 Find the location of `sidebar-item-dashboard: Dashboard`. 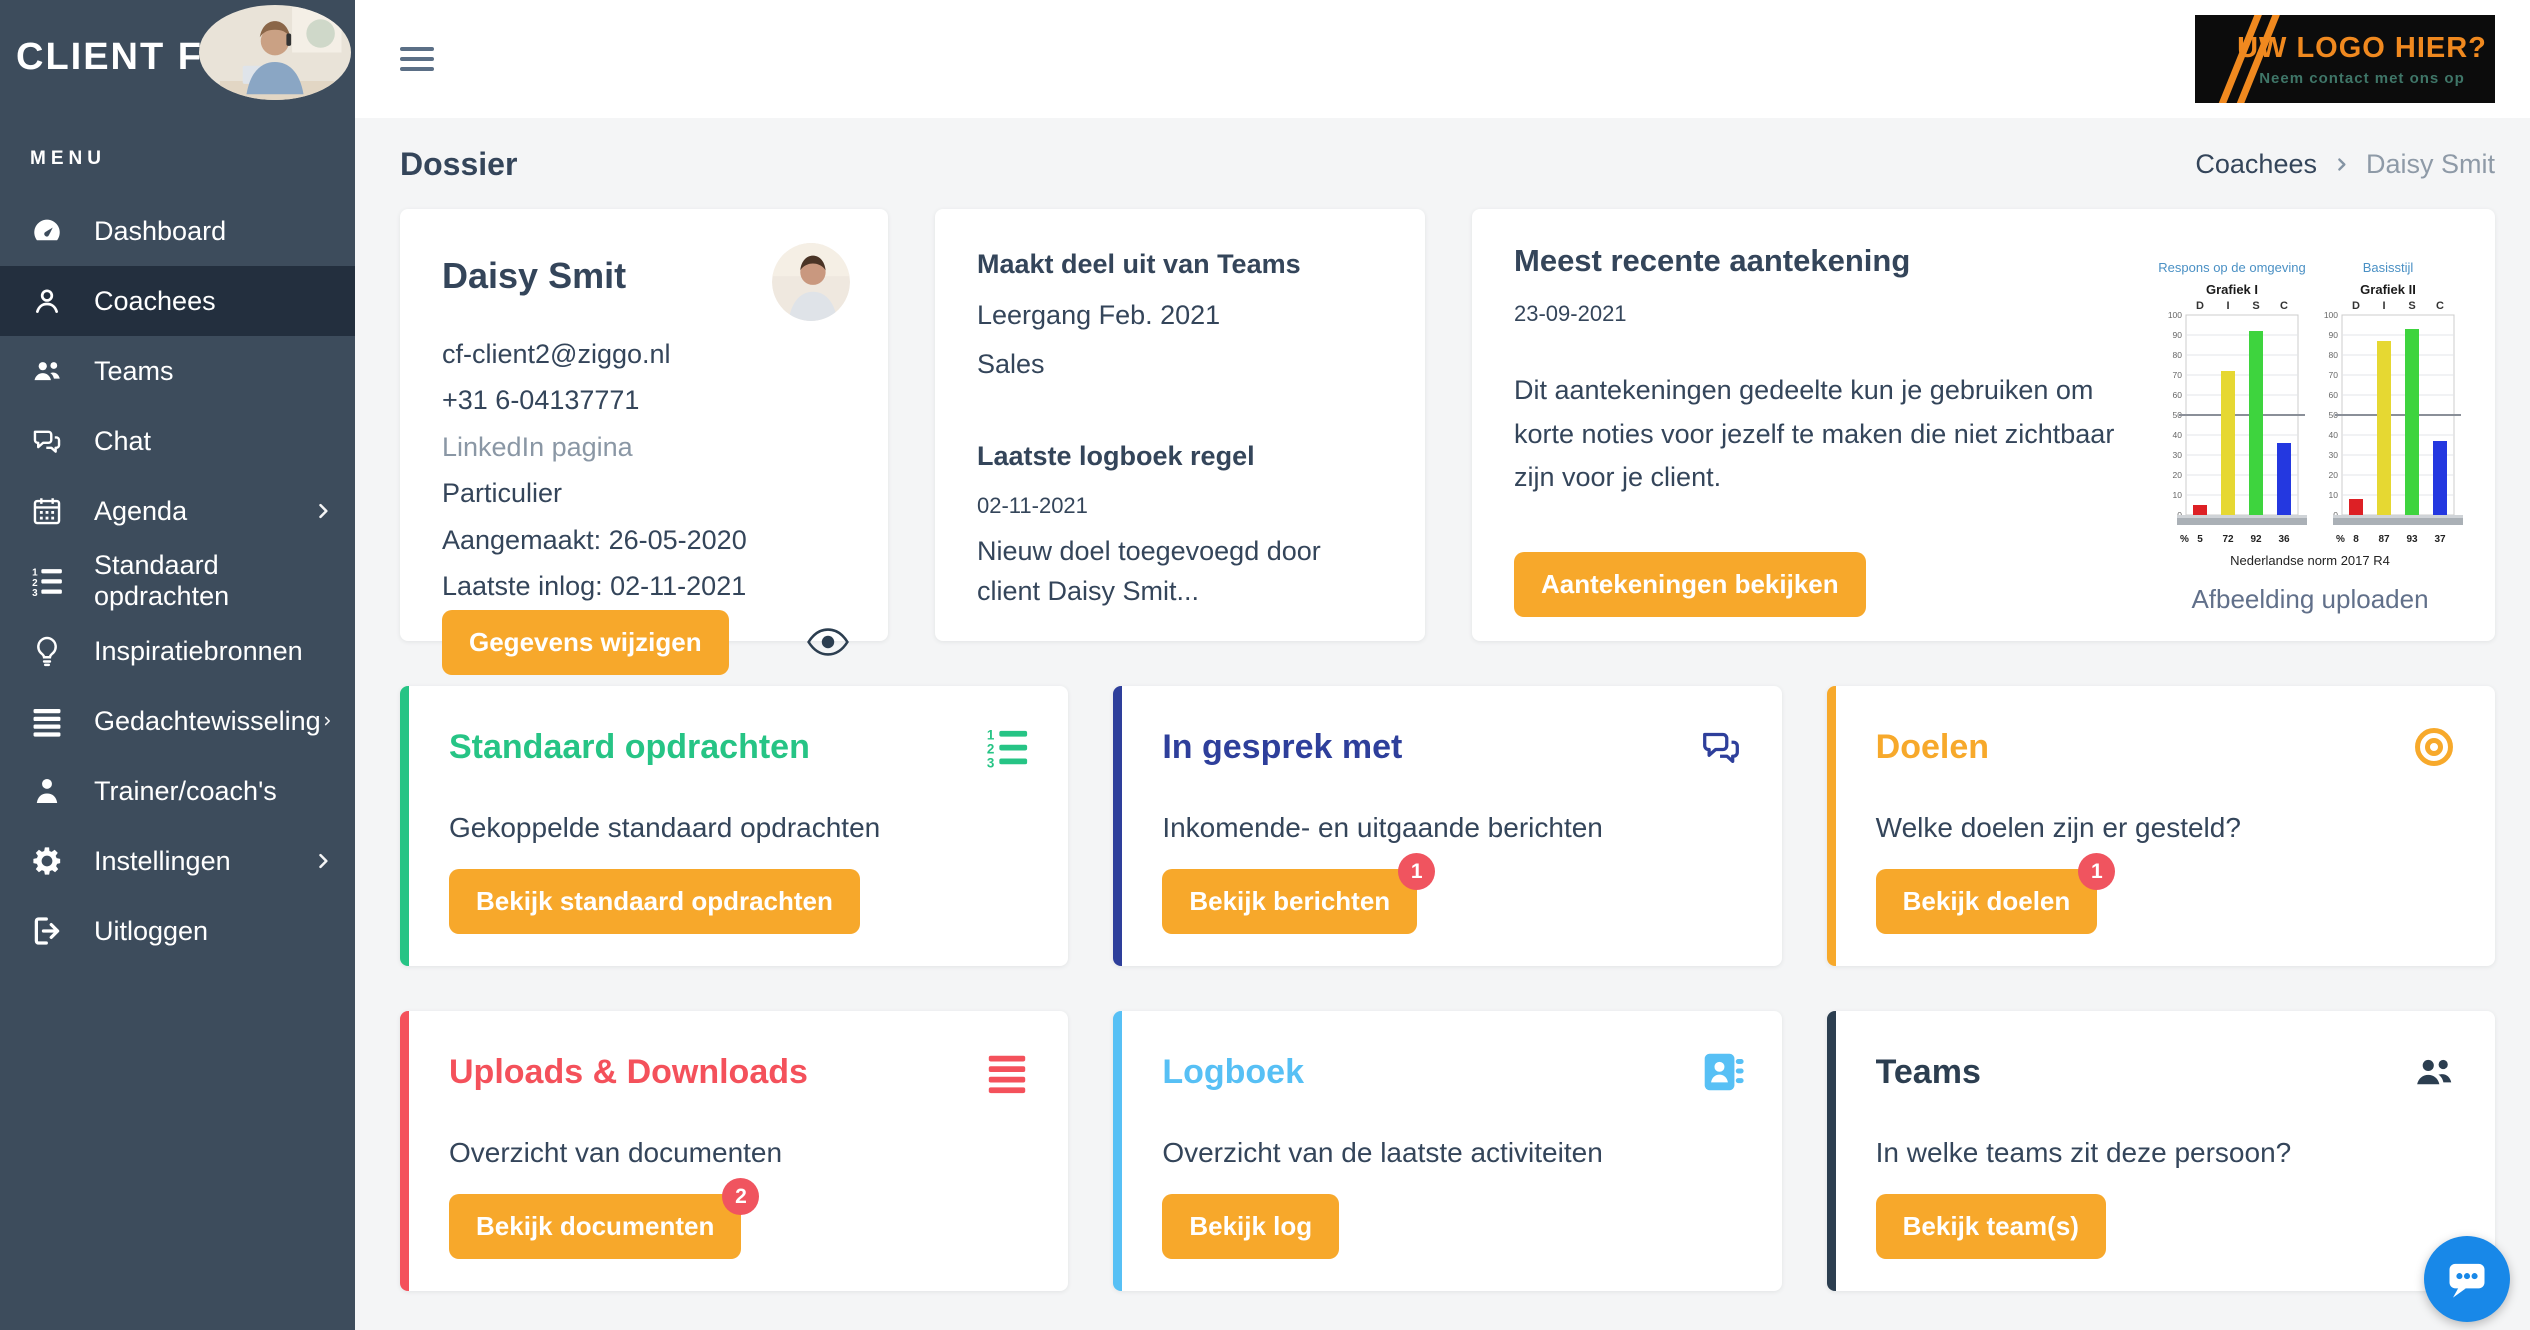

sidebar-item-dashboard: Dashboard is located at coordinates (177, 231).